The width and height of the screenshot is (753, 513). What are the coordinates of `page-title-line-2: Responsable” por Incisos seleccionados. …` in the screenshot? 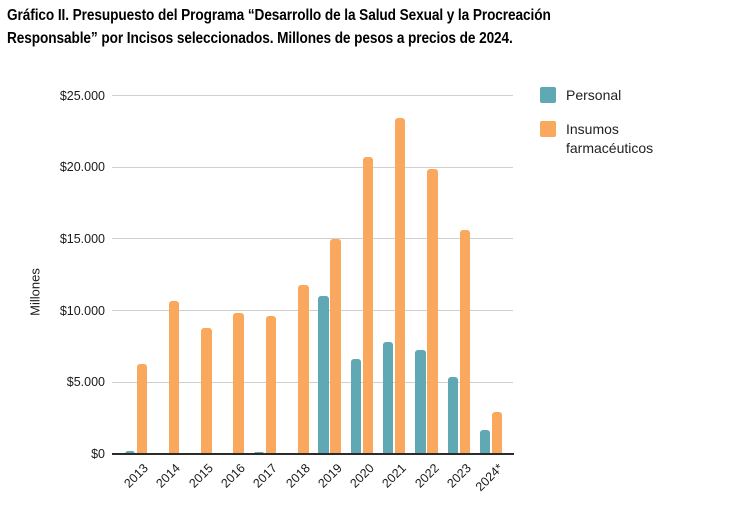 It's located at (260, 38).